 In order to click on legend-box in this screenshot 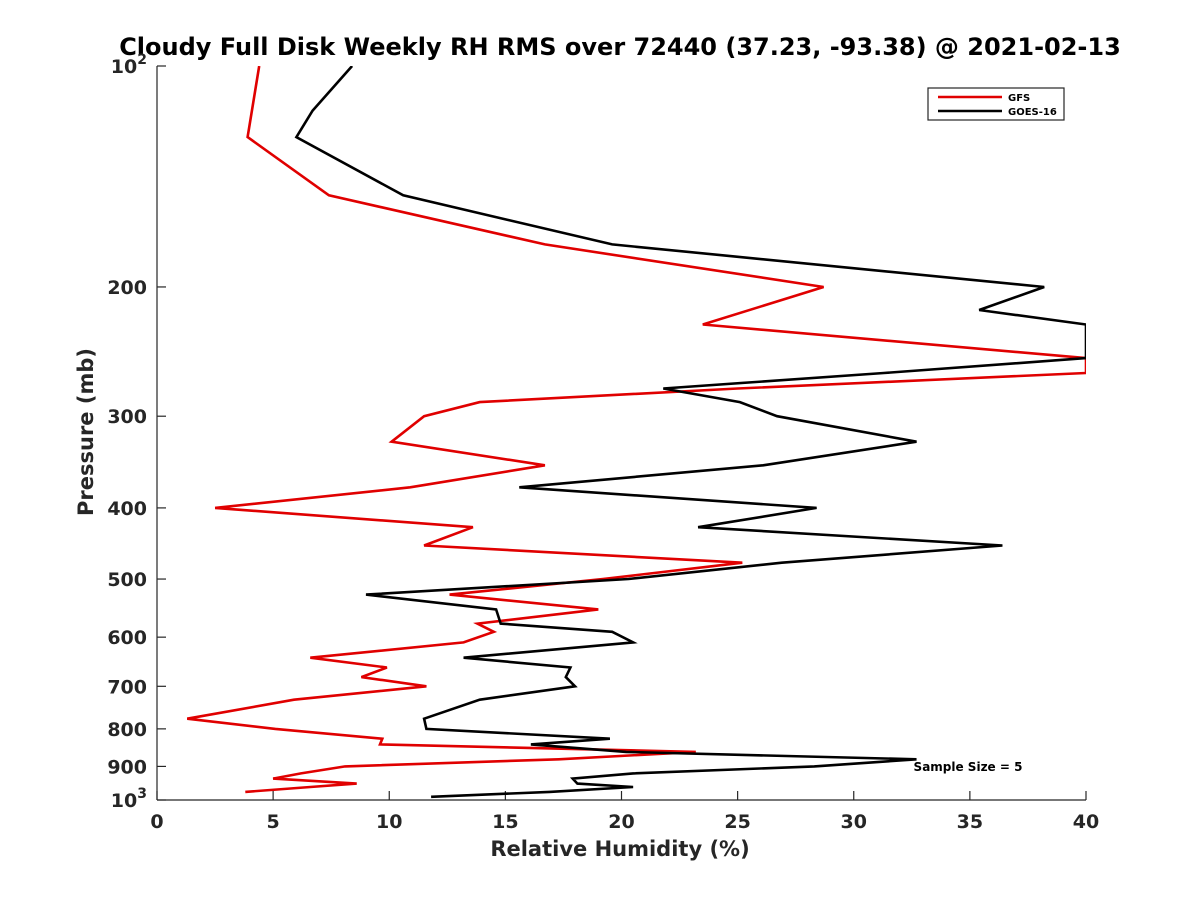, I will do `click(996, 104)`.